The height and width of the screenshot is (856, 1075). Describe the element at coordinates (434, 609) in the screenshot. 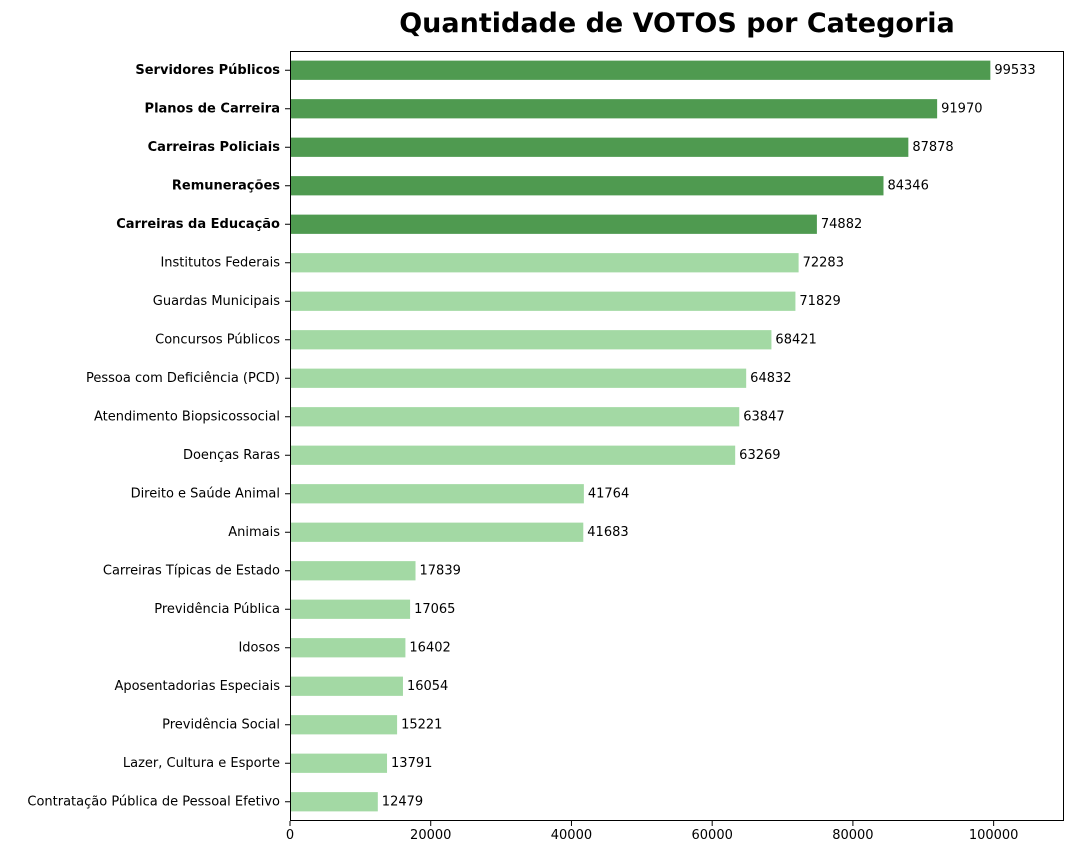

I see `bar-value-label: 17065` at that location.